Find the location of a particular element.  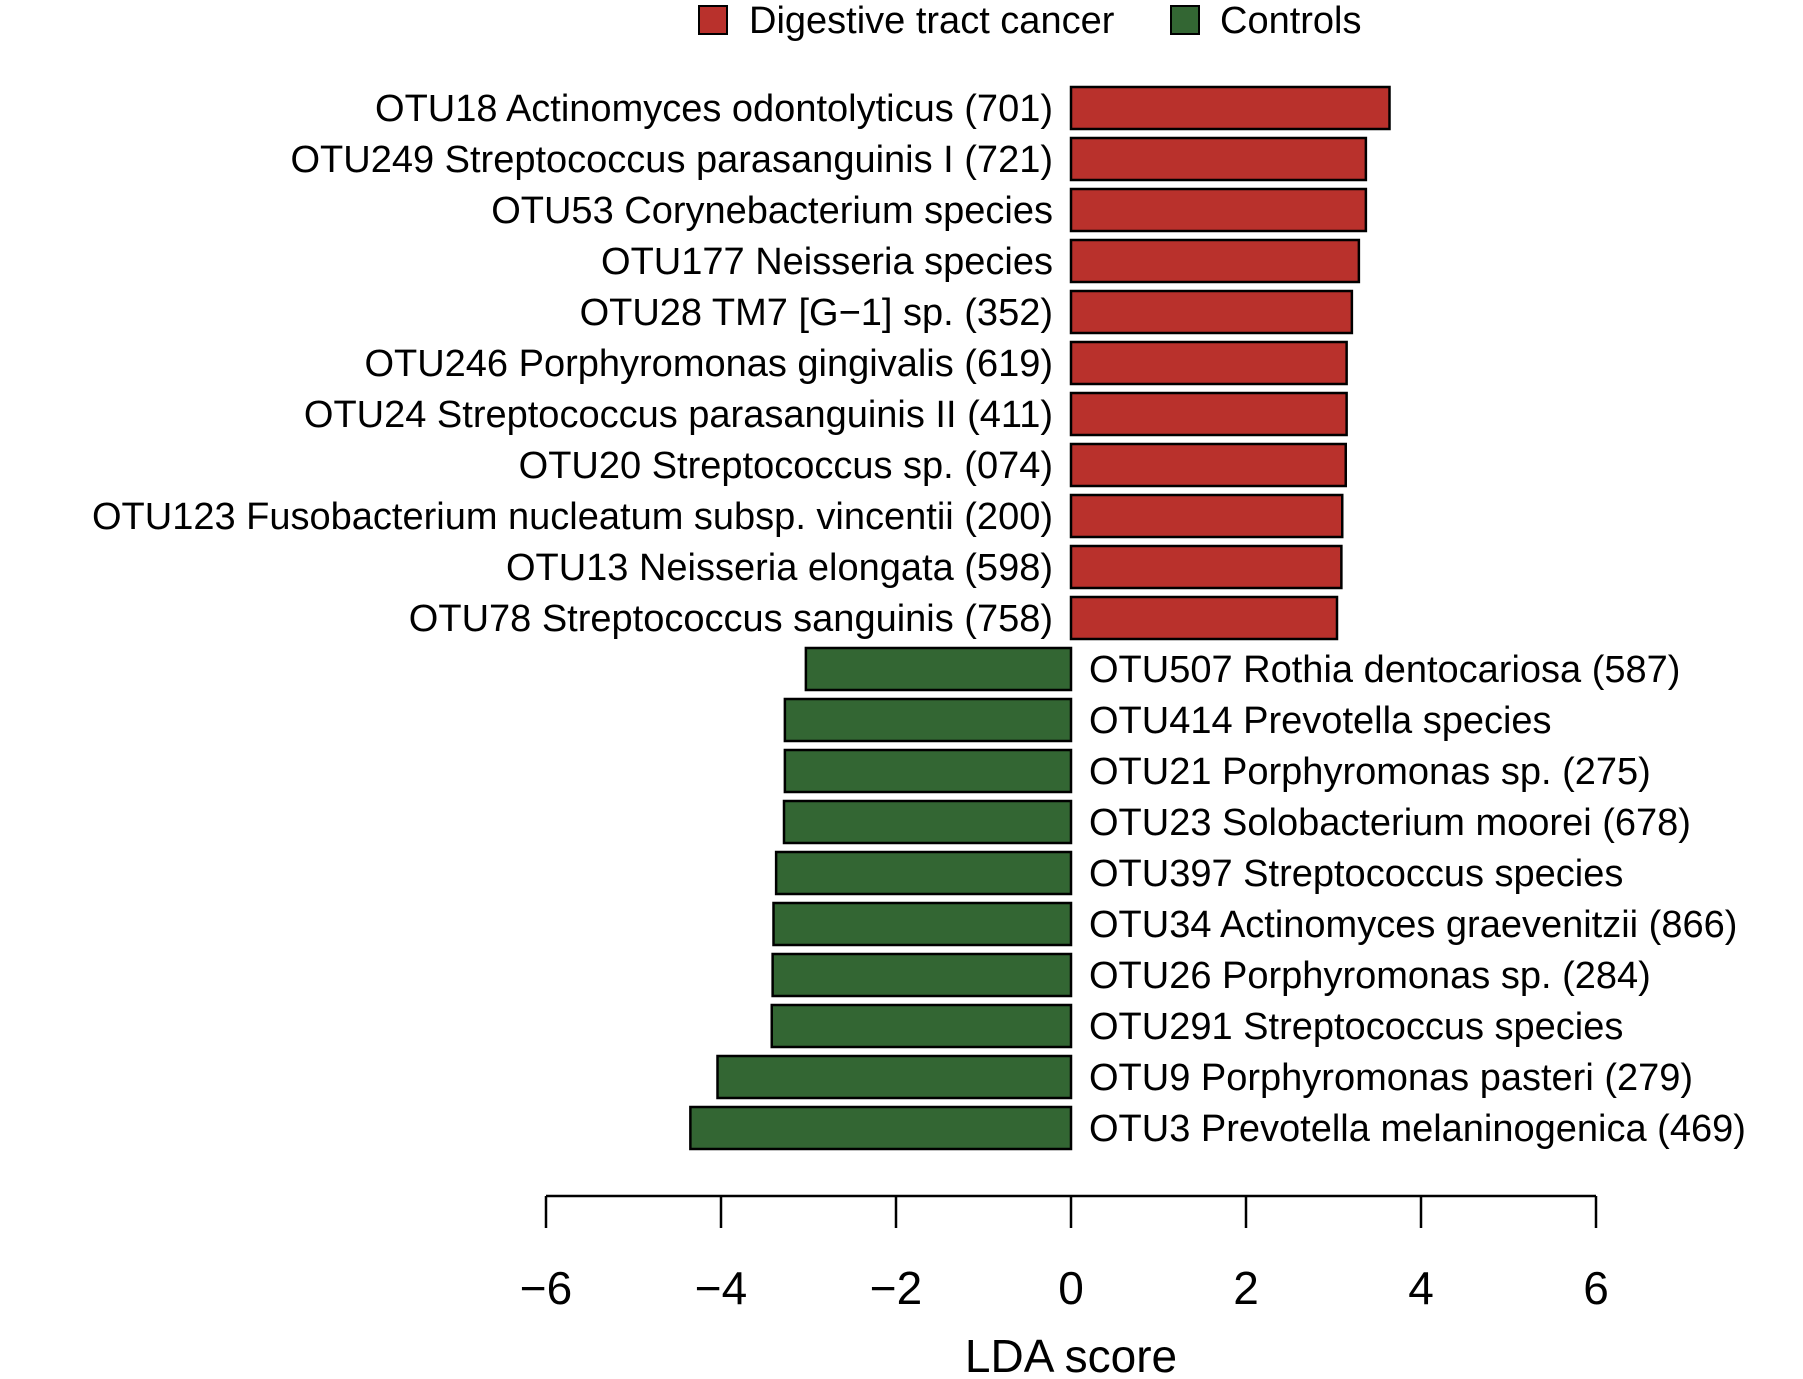

bar-otu13 is located at coordinates (1206, 567).